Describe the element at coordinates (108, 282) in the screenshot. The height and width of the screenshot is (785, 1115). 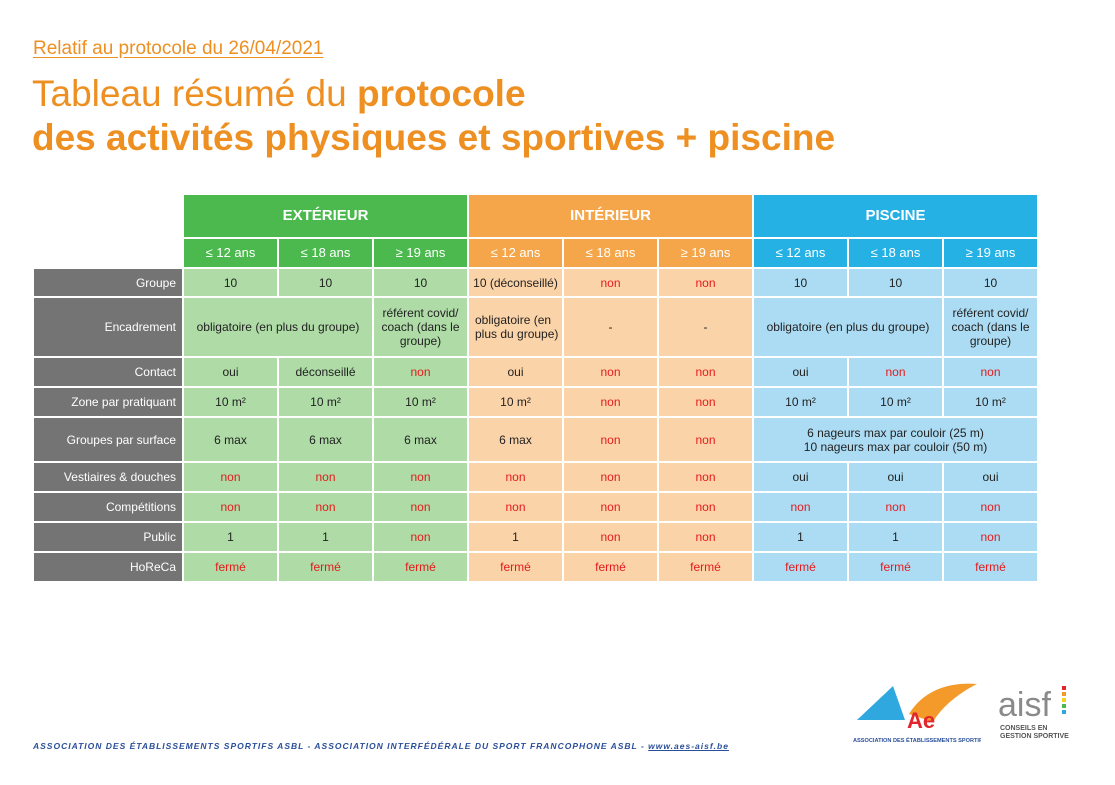
I see `row-label: Groupe` at that location.